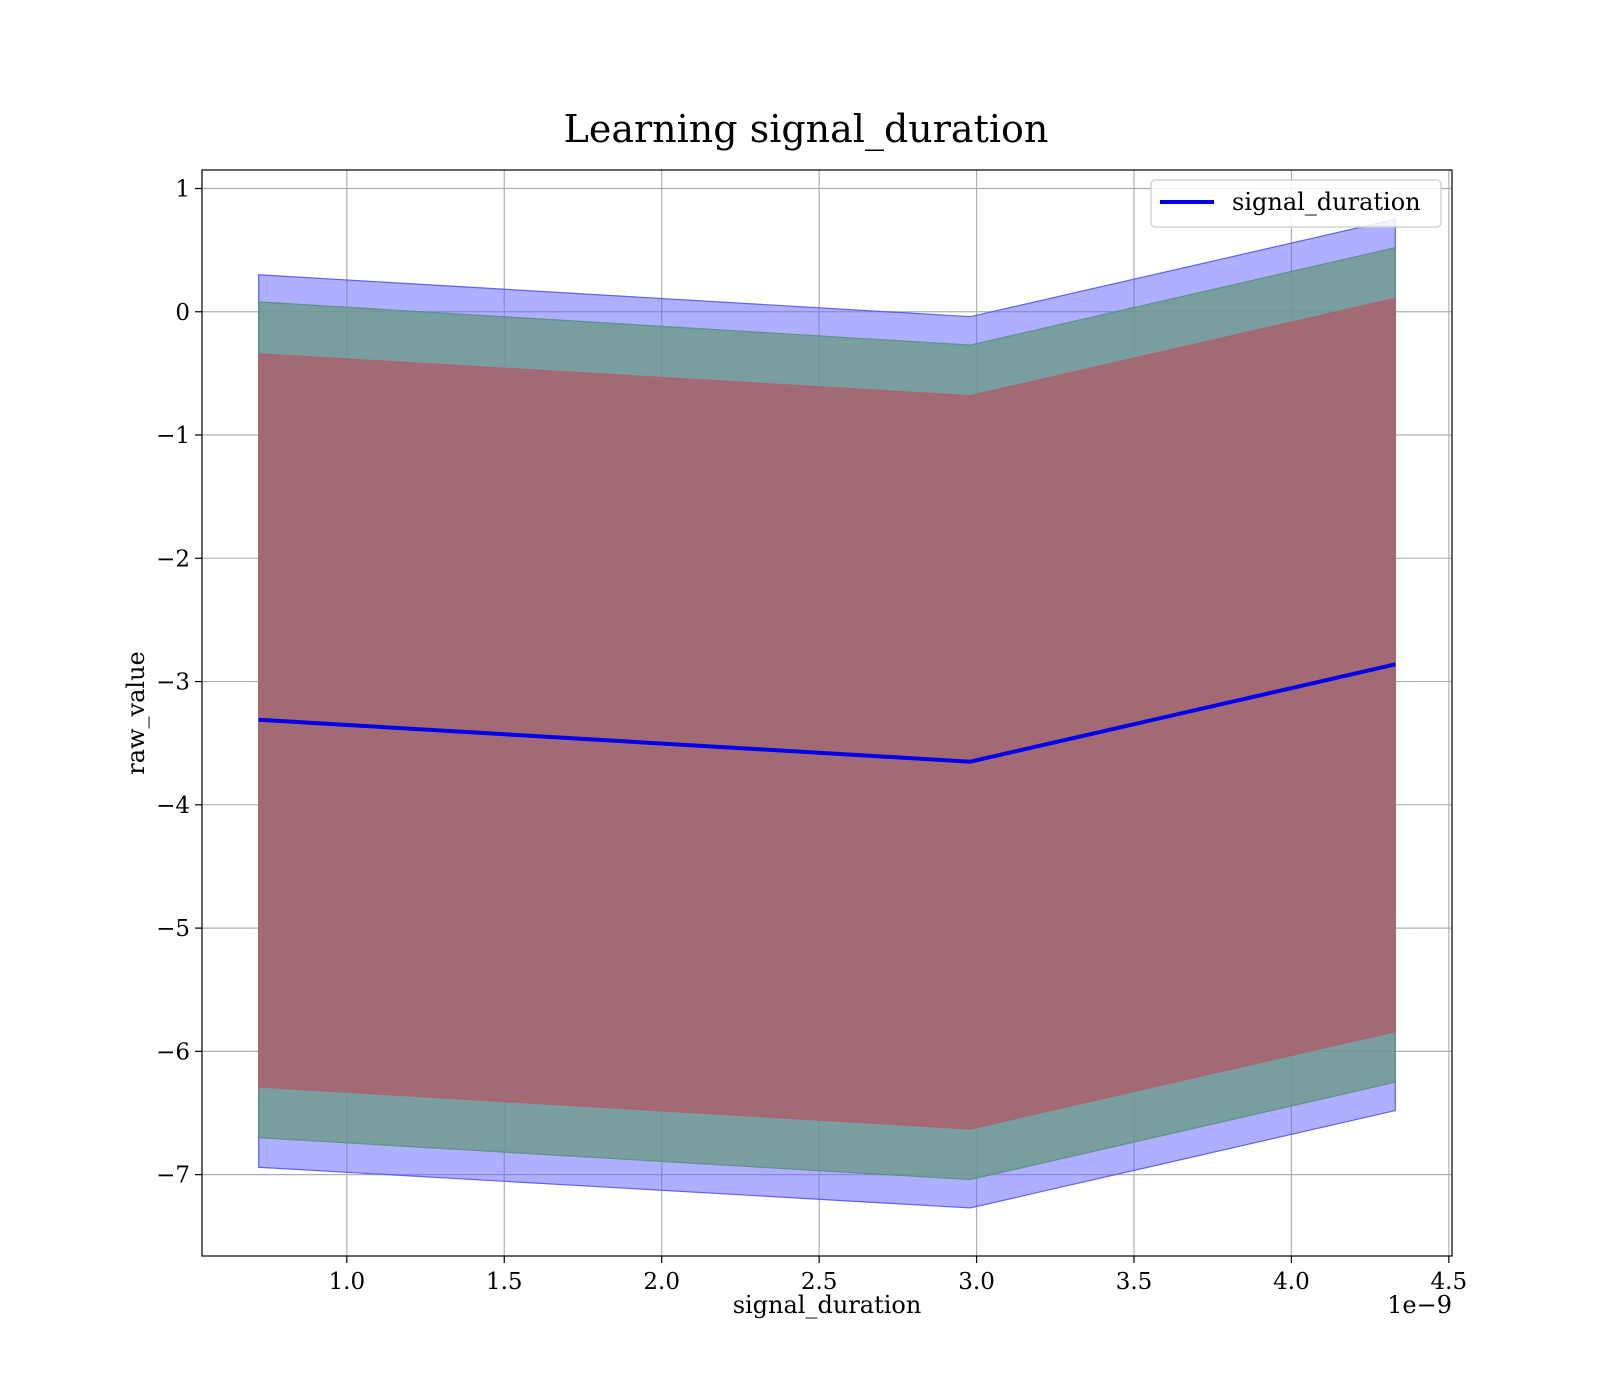  Describe the element at coordinates (1134, 1282) in the screenshot. I see `x-tick-label: 3.5` at that location.